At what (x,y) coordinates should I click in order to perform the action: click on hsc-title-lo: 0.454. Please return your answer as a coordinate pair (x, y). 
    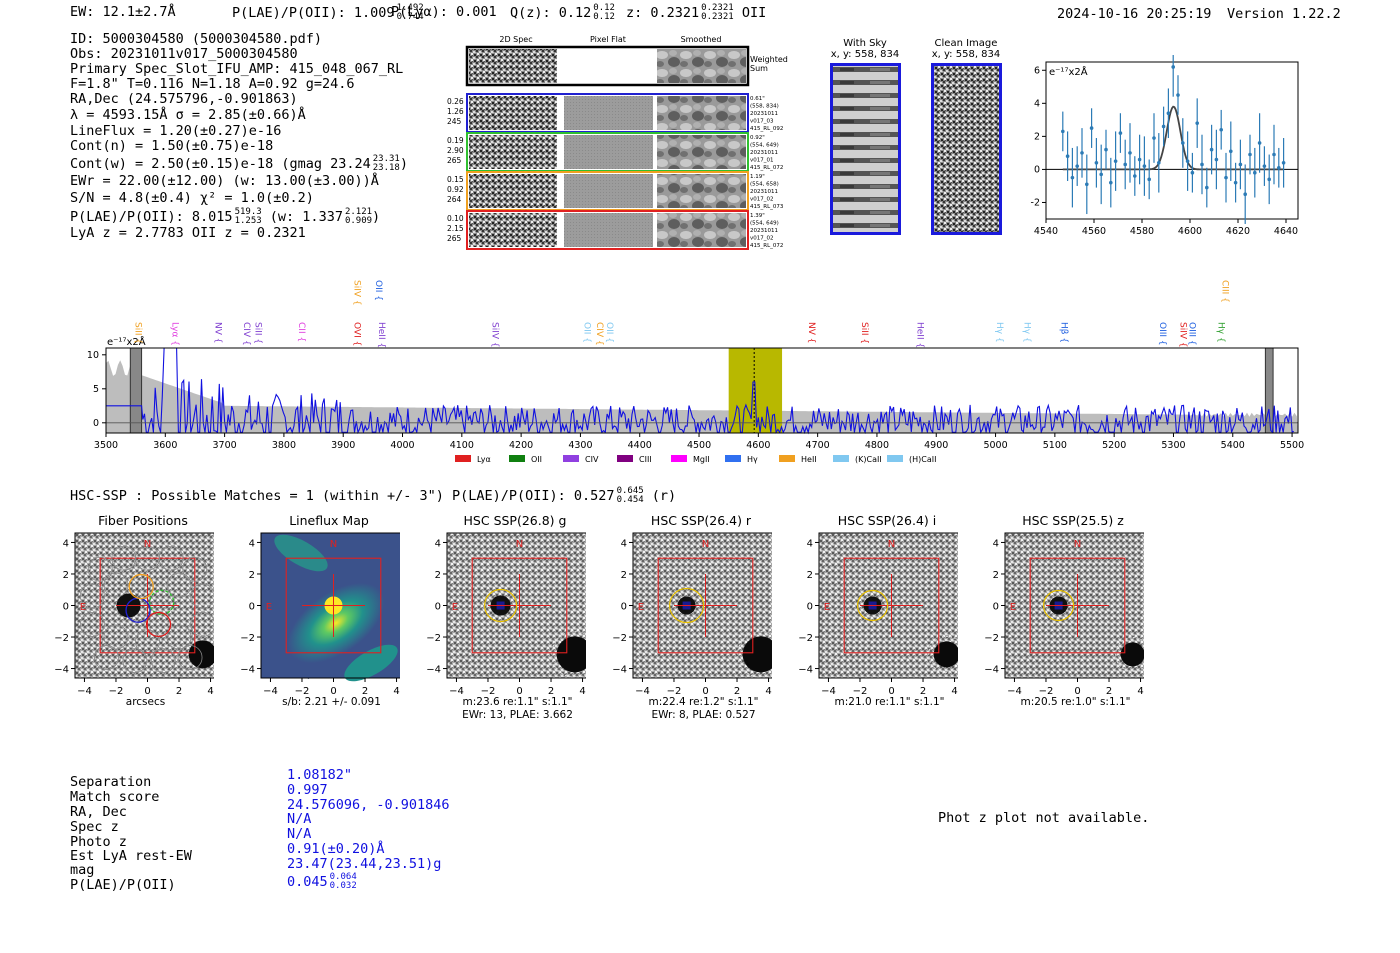
    Looking at the image, I should click on (630, 500).